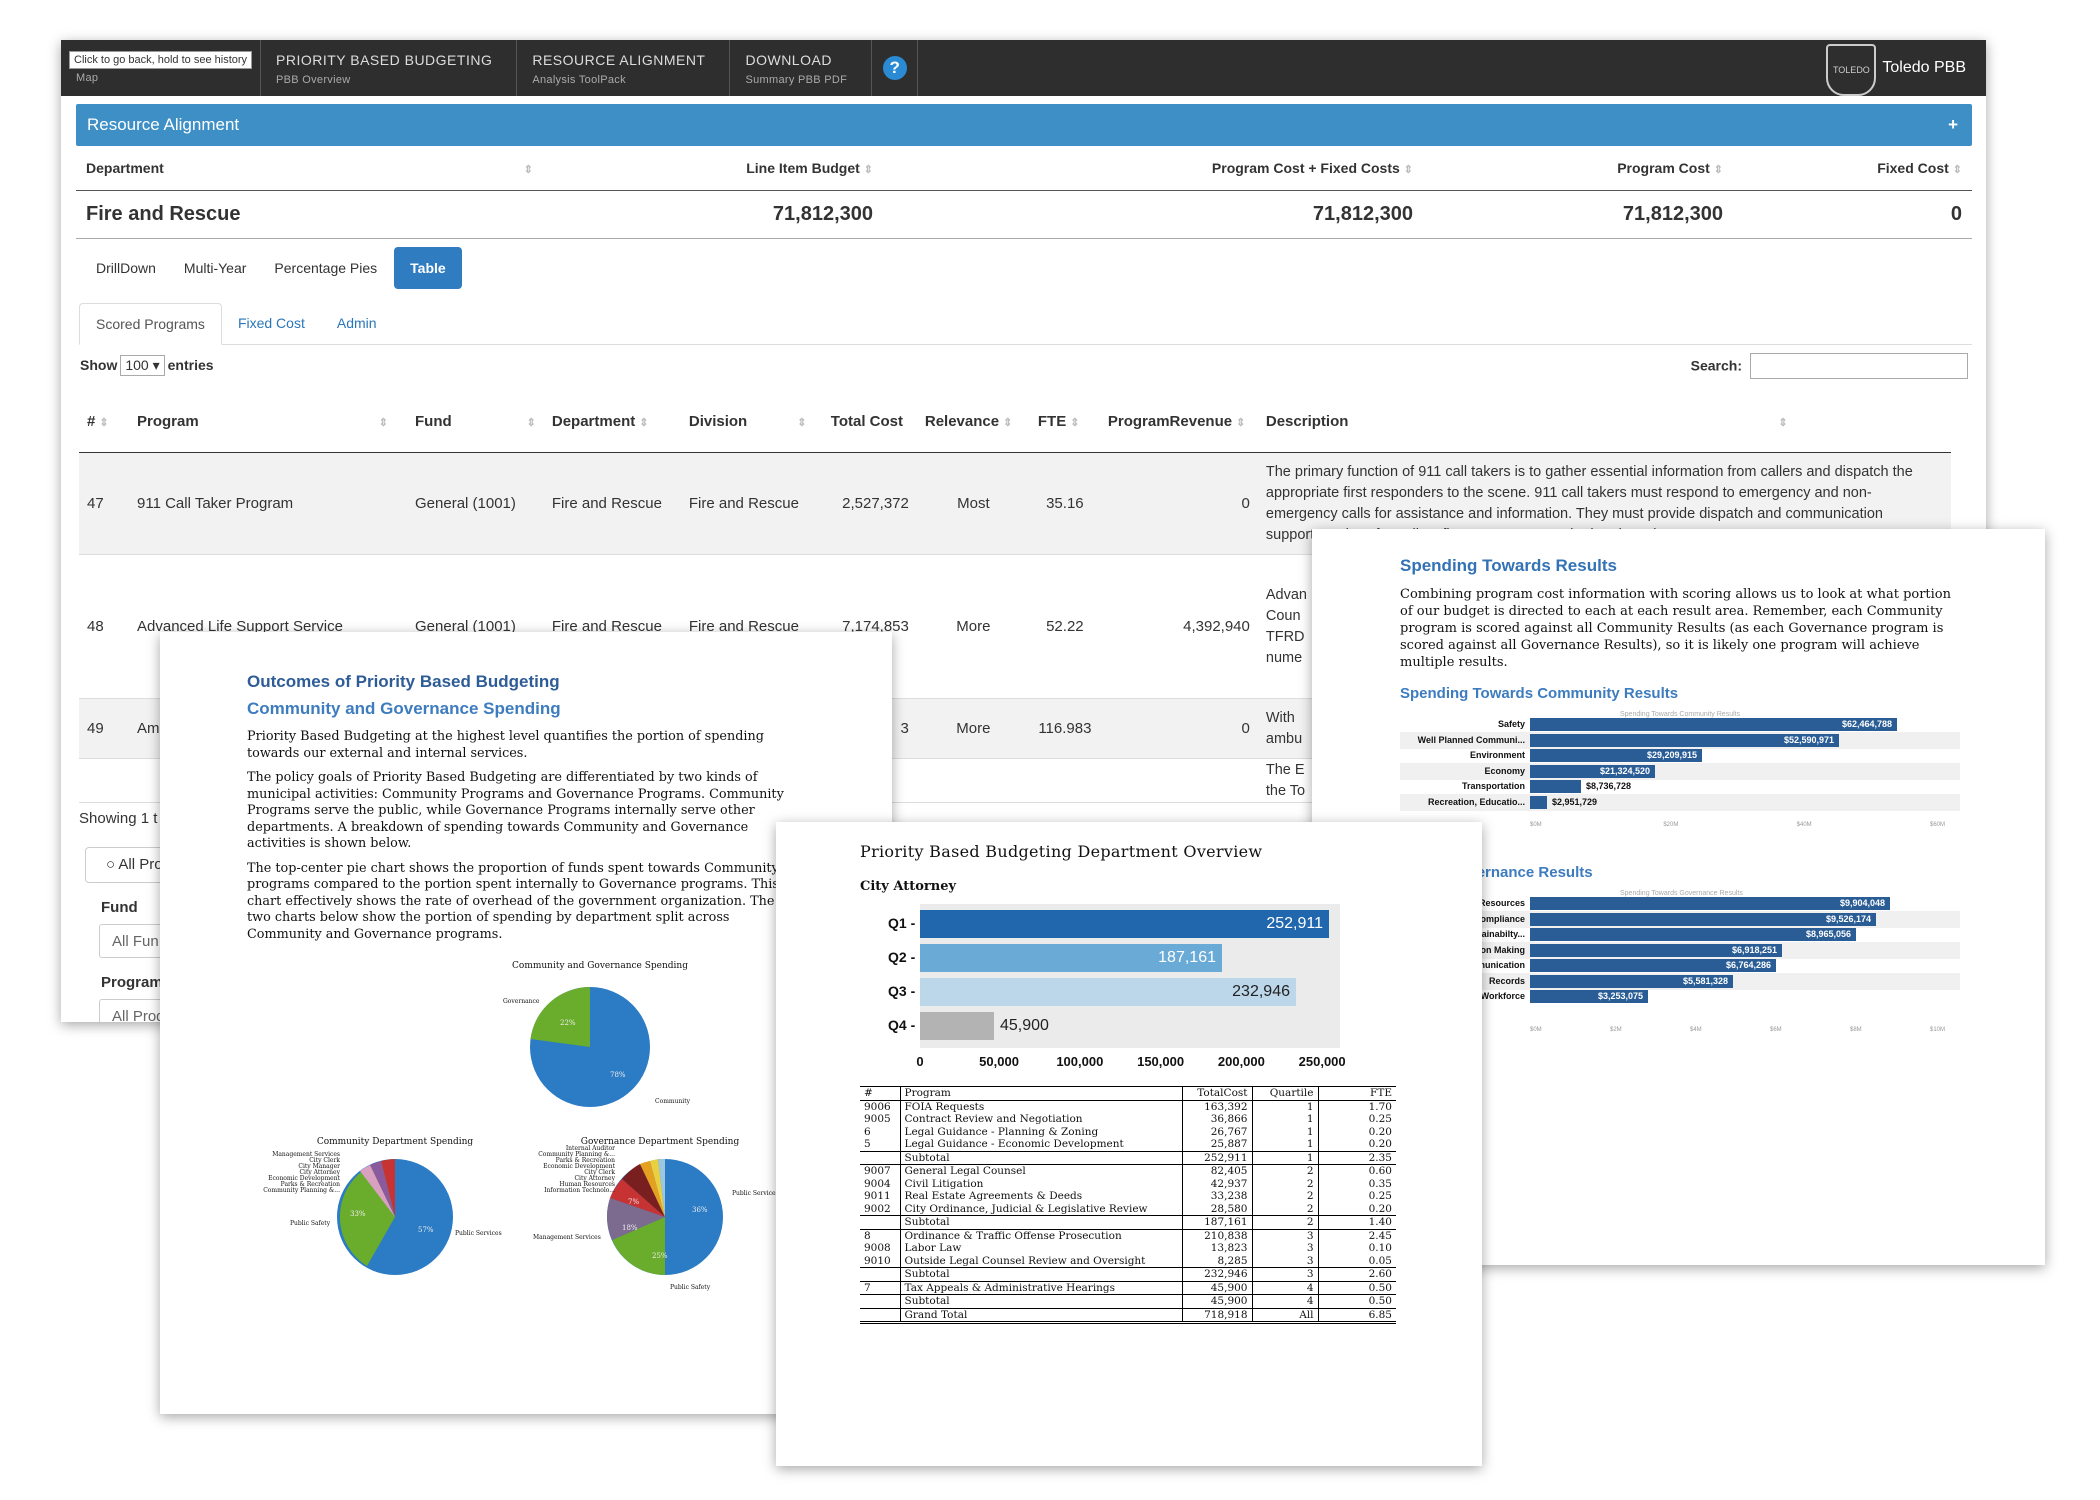 Image resolution: width=2100 pixels, height=1500 pixels. I want to click on expand-icon: +, so click(1953, 124).